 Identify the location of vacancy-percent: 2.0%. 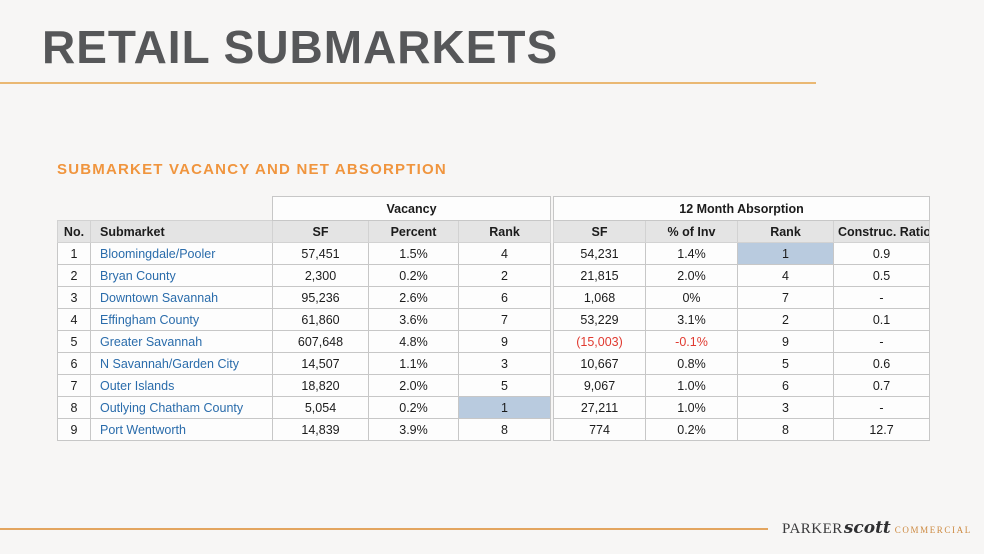
(413, 385).